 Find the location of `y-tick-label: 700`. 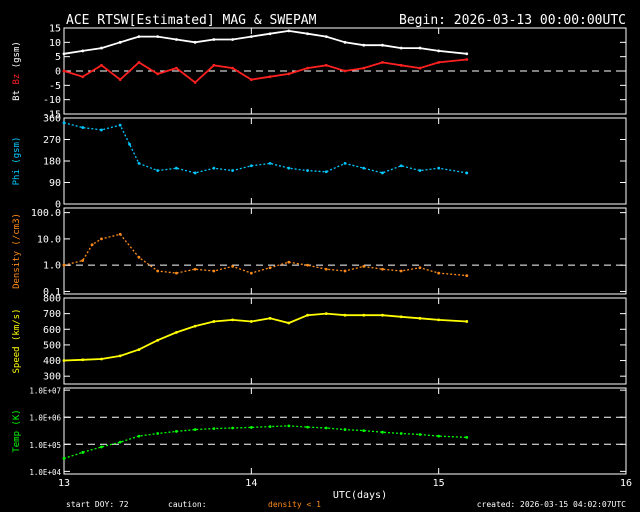

y-tick-label: 700 is located at coordinates (52, 314).